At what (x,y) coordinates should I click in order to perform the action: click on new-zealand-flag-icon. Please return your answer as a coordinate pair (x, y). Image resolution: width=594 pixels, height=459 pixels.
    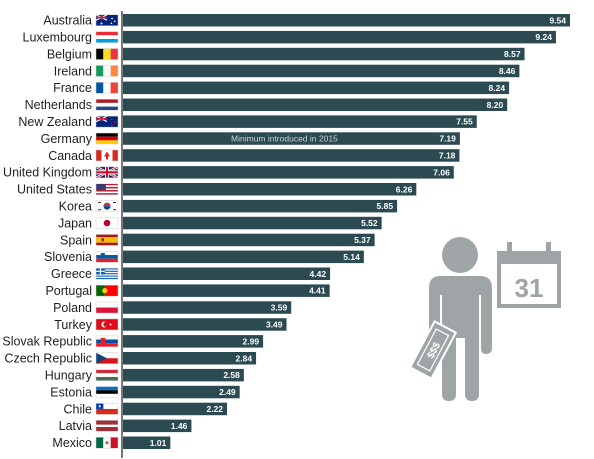
    Looking at the image, I should click on (107, 121).